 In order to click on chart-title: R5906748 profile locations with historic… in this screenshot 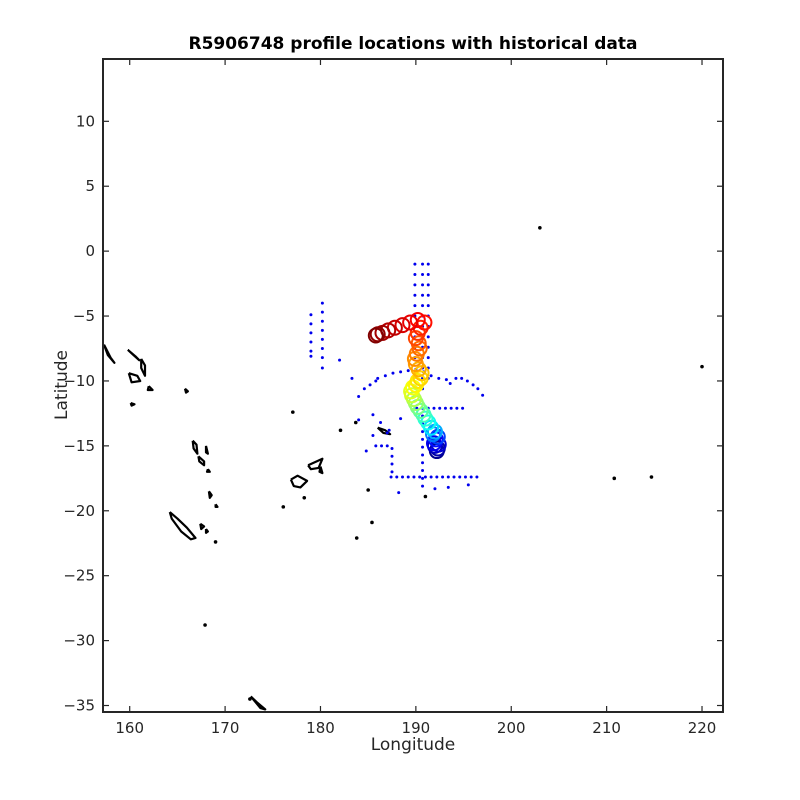, I will do `click(413, 44)`.